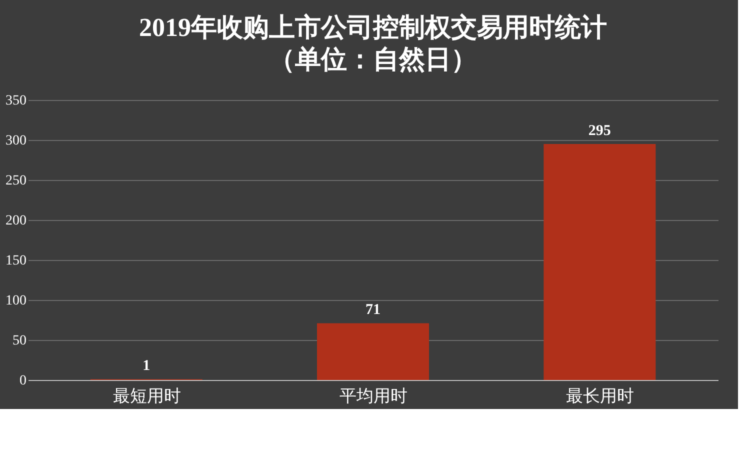 The width and height of the screenshot is (750, 450). Describe the element at coordinates (16, 301) in the screenshot. I see `y-tick-label: 100` at that location.